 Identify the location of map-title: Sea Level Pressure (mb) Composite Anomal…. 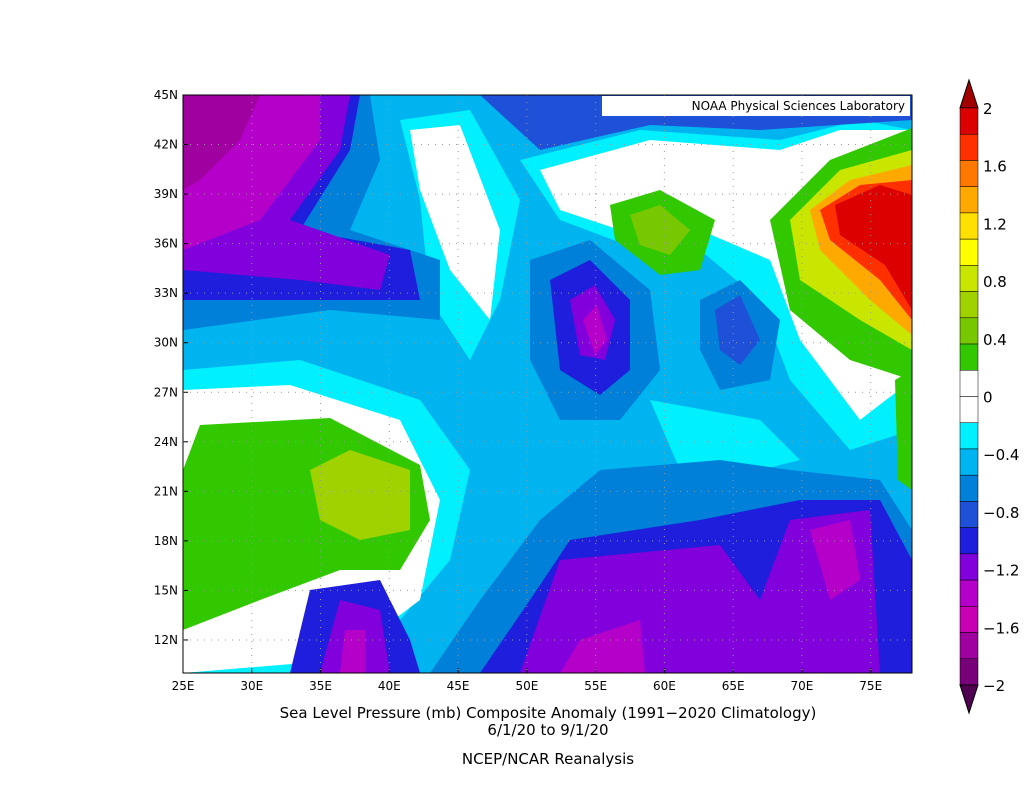
(548, 713).